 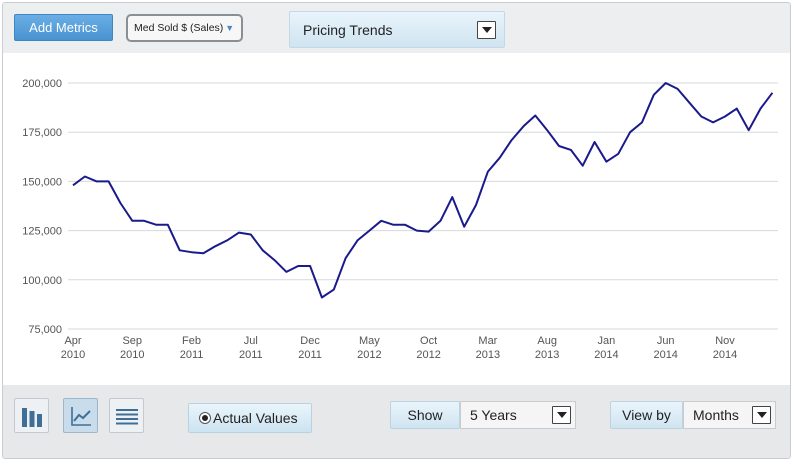 What do you see at coordinates (547, 341) in the screenshot?
I see `x-tick-month-label: Aug` at bounding box center [547, 341].